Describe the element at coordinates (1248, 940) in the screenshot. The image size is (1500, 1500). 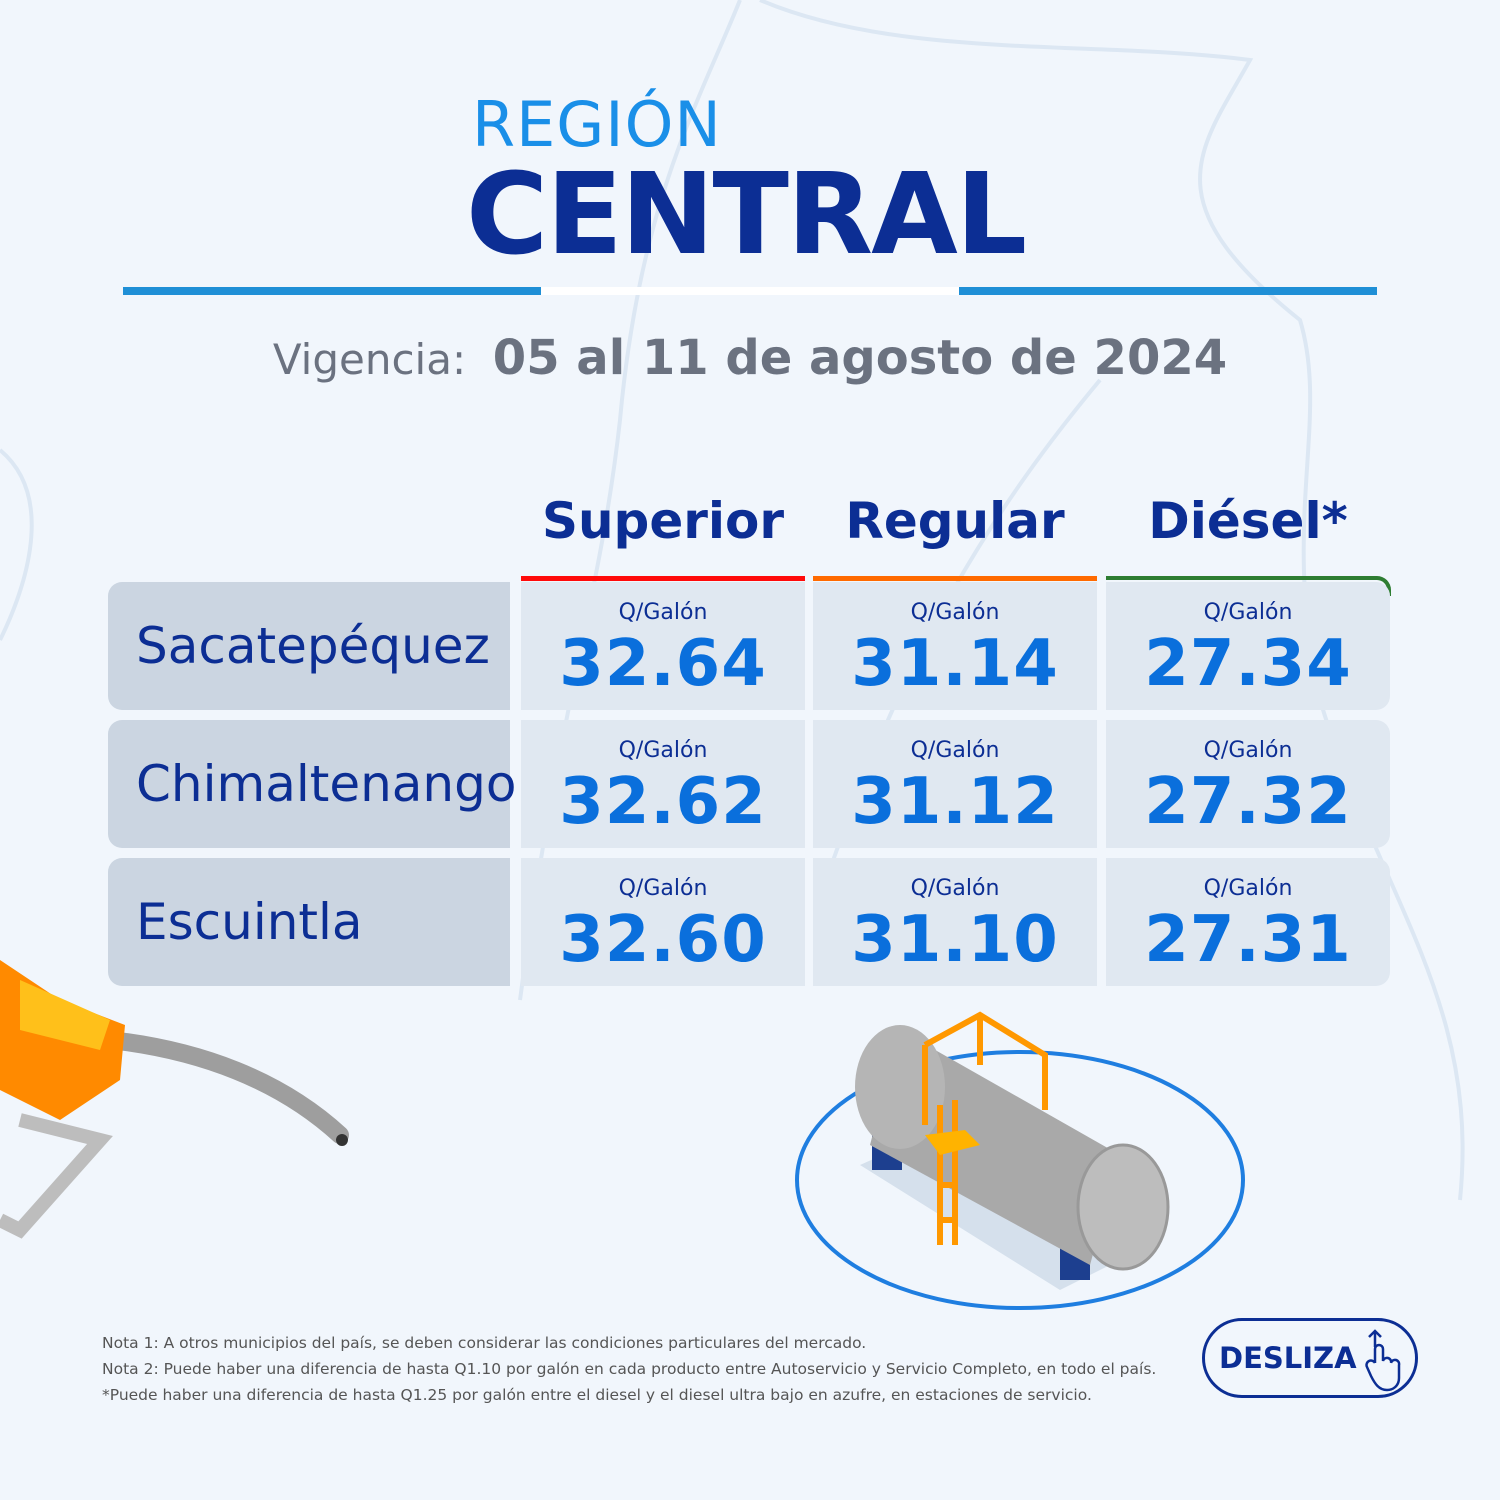
I see `price-value: 27.31` at that location.